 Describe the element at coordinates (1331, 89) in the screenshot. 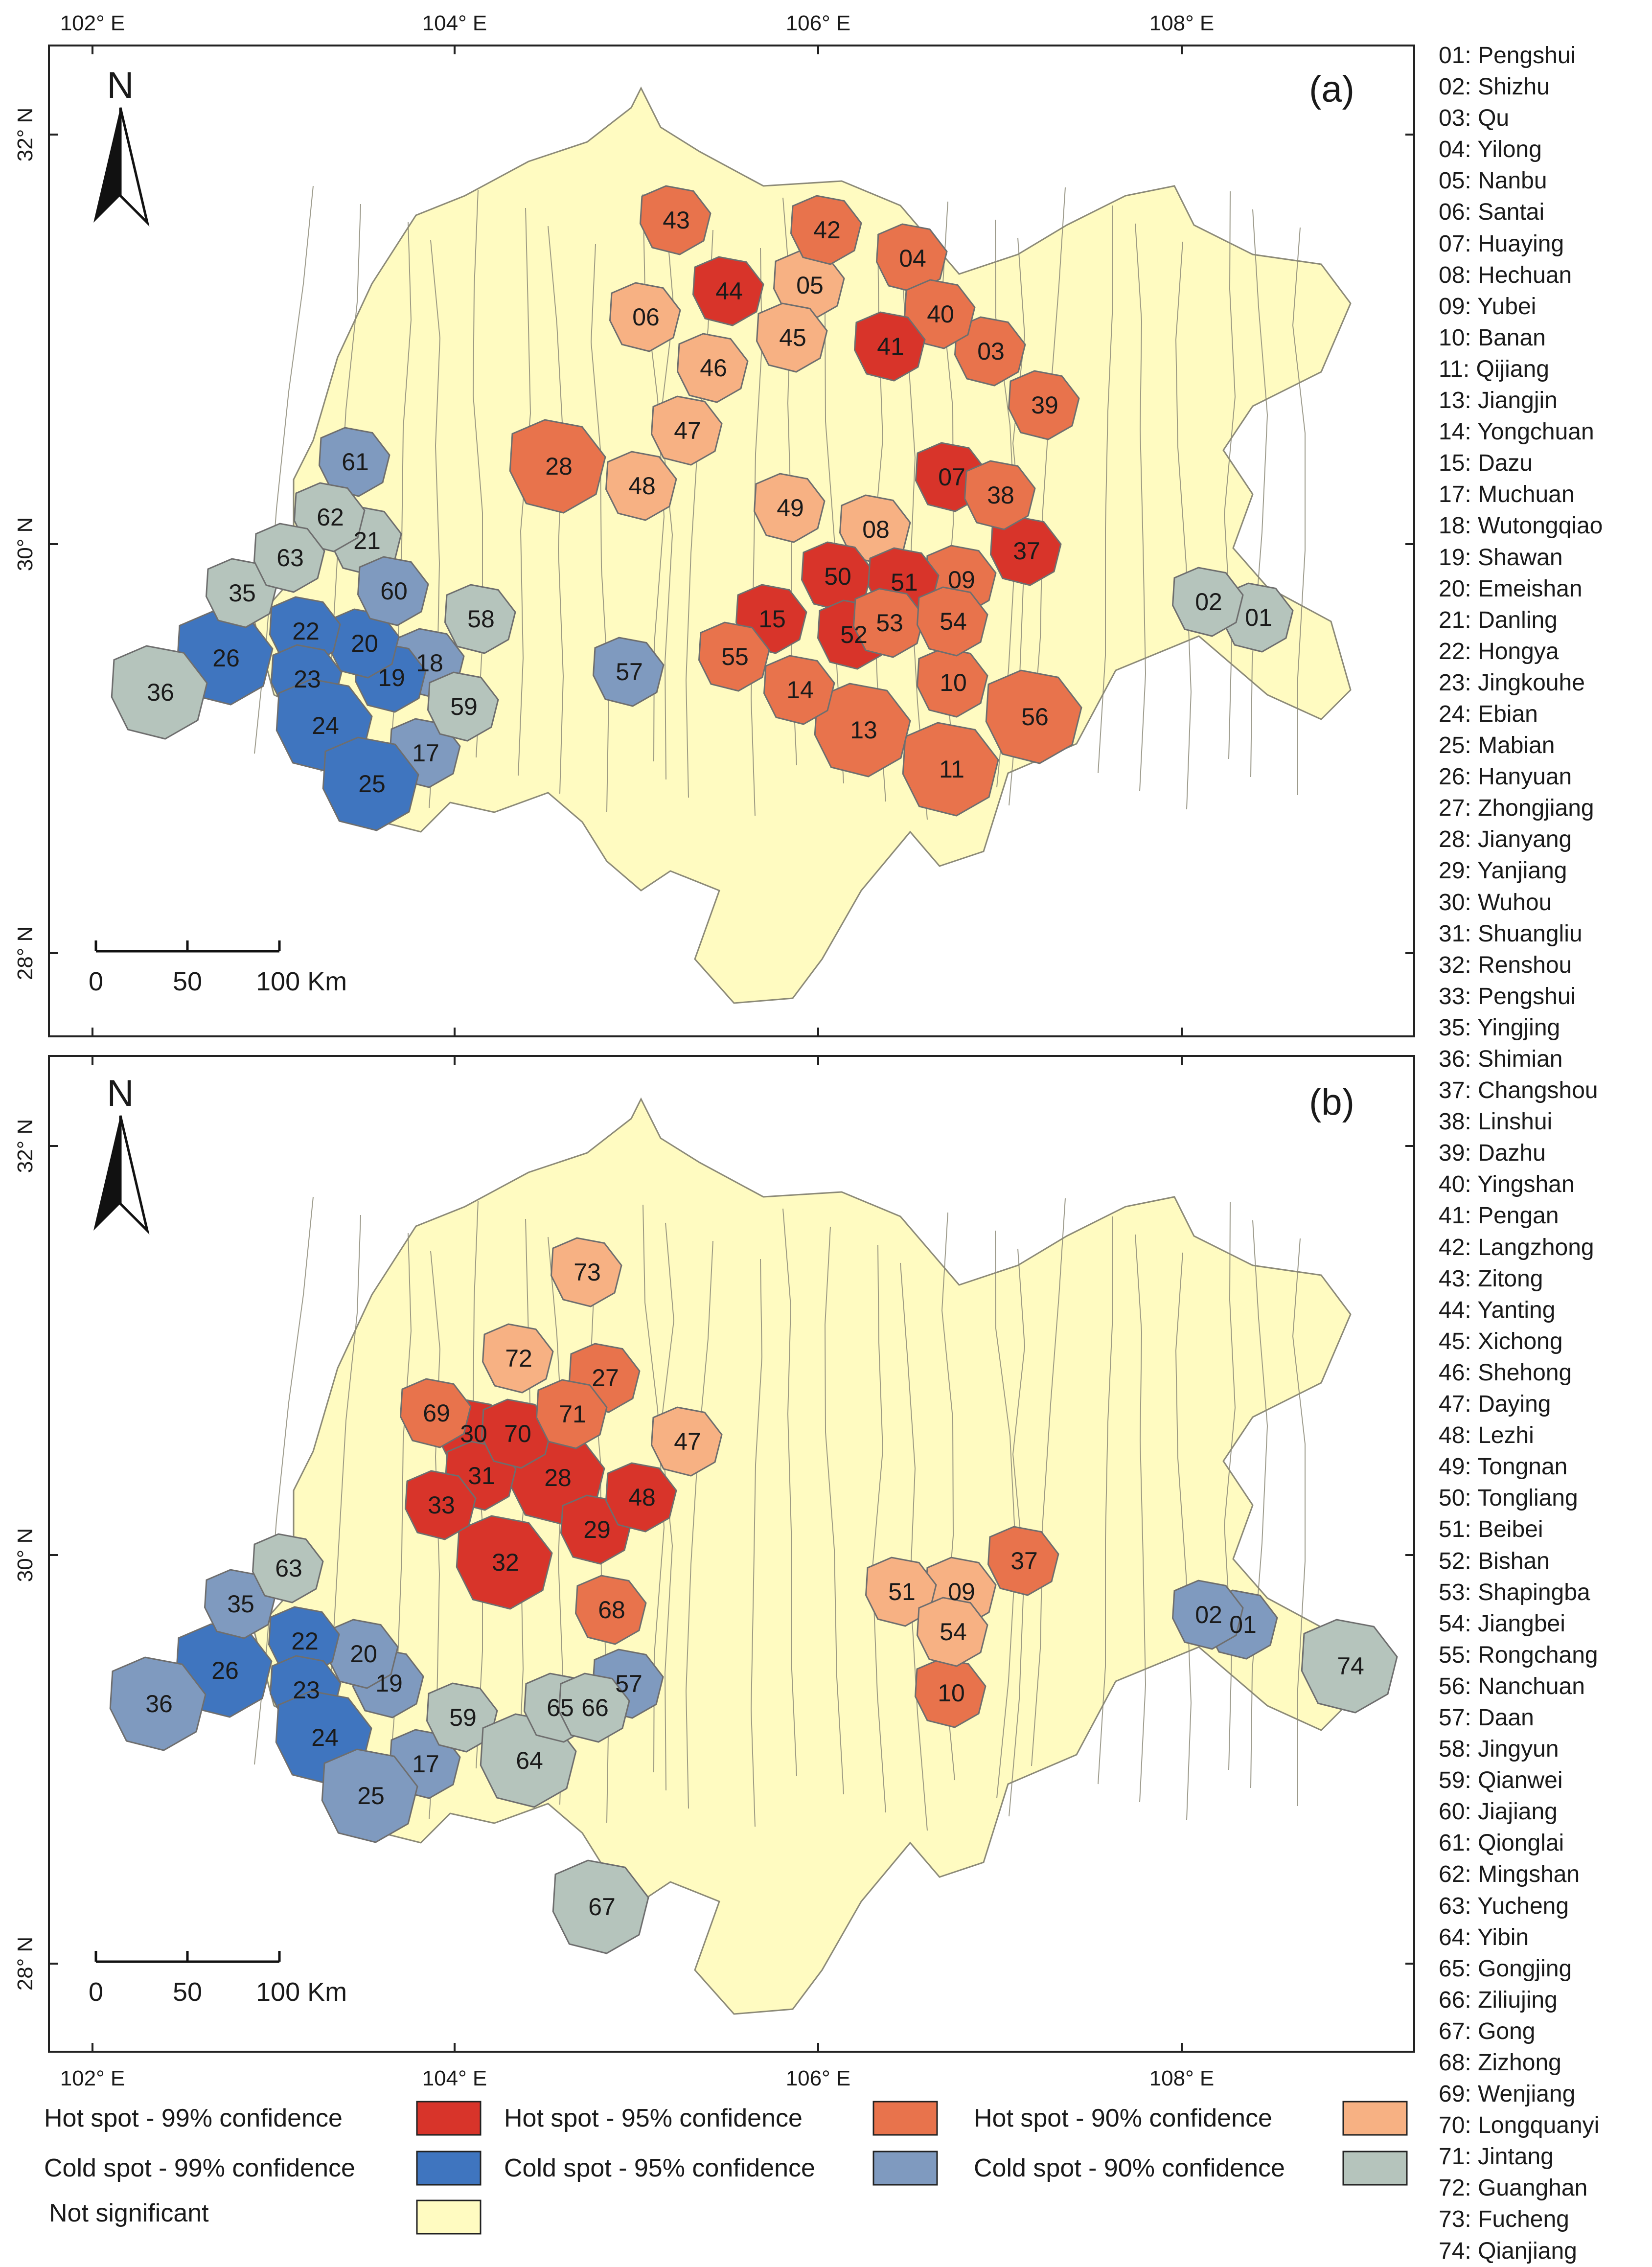

I see `panel-label: (a)` at that location.